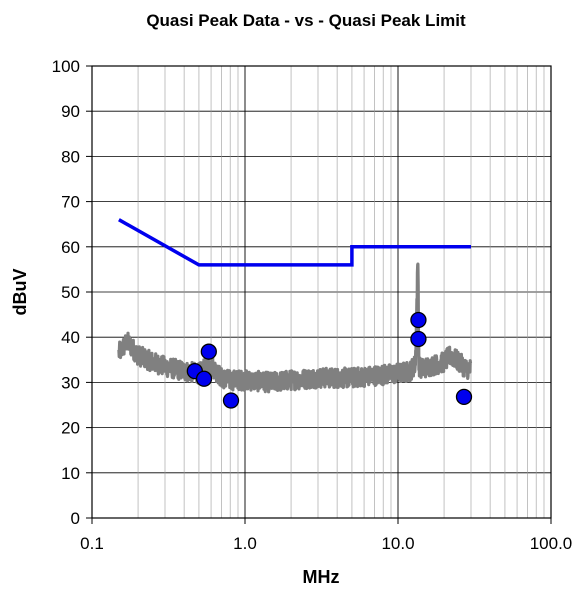  Describe the element at coordinates (295, 328) in the screenshot. I see `measurement-trace` at that location.